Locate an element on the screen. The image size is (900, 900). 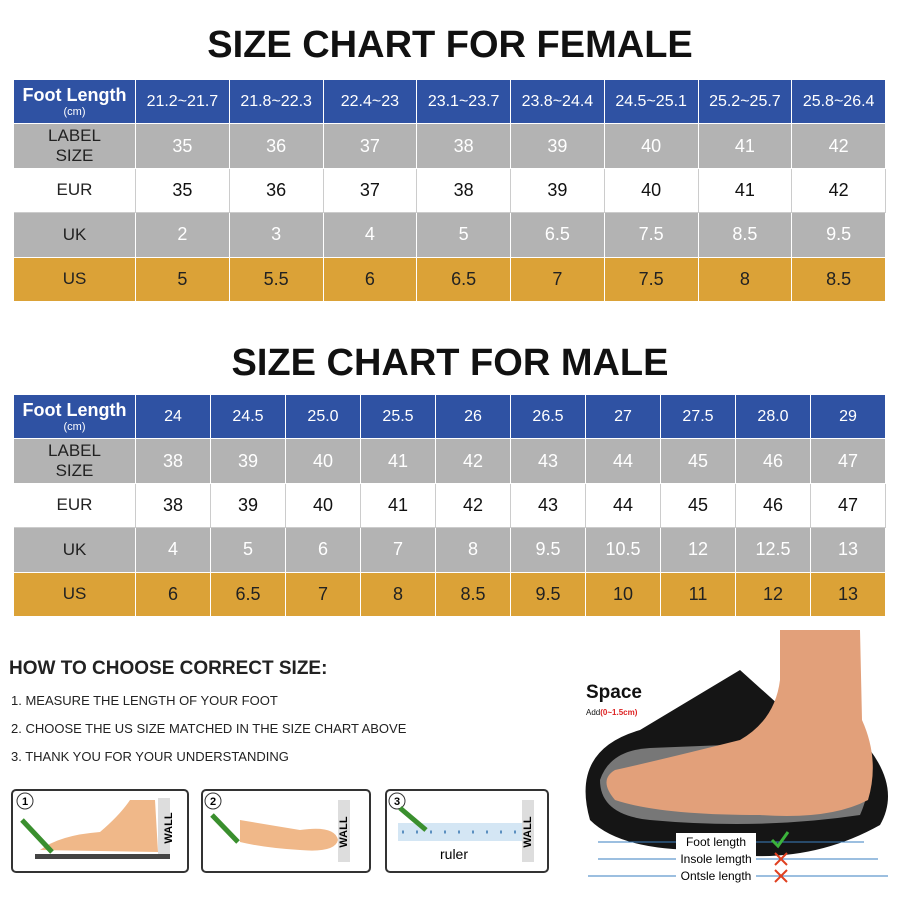
cross is located at coordinates (781, 867).